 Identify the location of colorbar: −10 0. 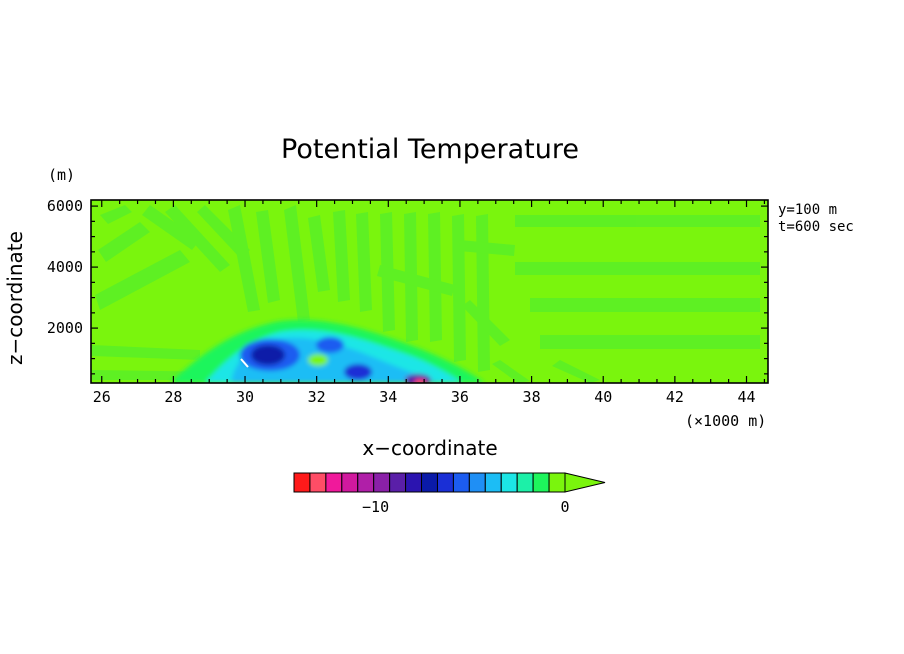
(449, 494).